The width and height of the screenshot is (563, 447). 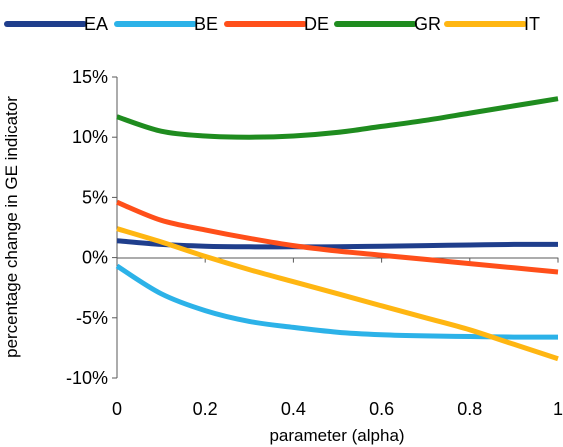 What do you see at coordinates (90, 77) in the screenshot?
I see `y-tick-label: 15%` at bounding box center [90, 77].